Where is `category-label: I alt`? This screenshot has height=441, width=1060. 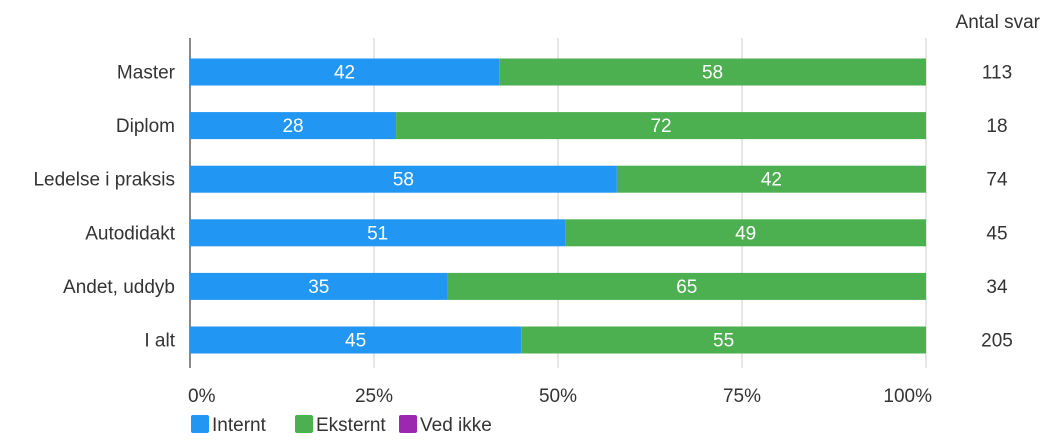 category-label: I alt is located at coordinates (159, 341).